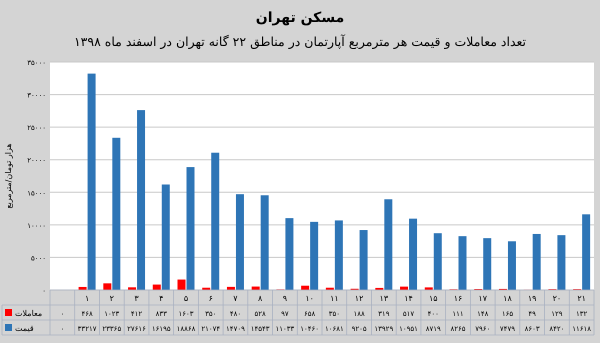 Image resolution: width=600 pixels, height=343 pixels. Describe the element at coordinates (300, 42) in the screenshot. I see `chart-subtitle: تعداد معاملات و قیمت هر مترمربع آپارتمان در مناطق ۲۲ گانه تهران در اسفند ماه ۱۳۹۸` at that location.